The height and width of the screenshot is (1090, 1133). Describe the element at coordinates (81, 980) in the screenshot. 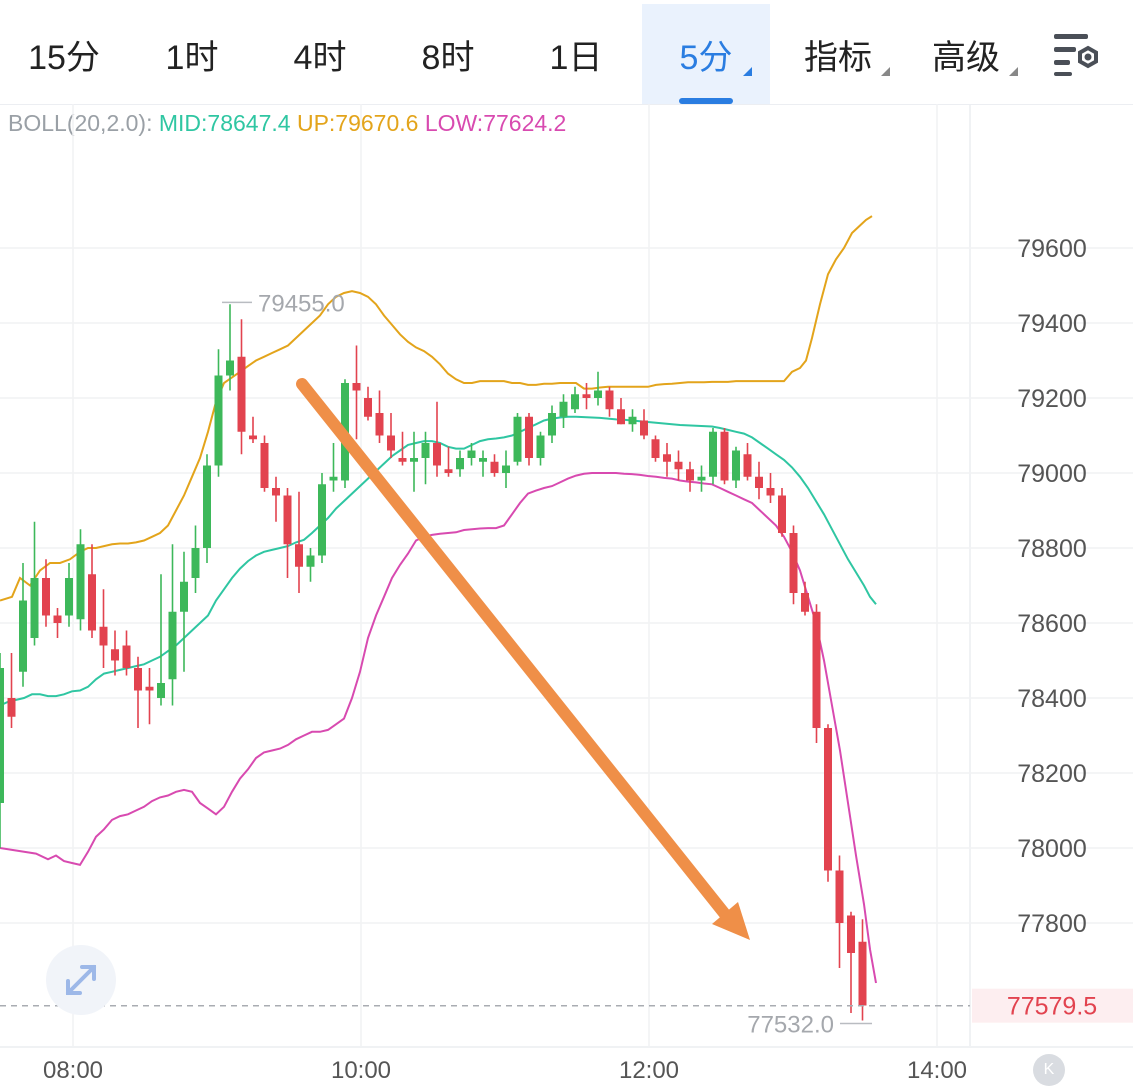

I see `expand-arrows-icon` at that location.